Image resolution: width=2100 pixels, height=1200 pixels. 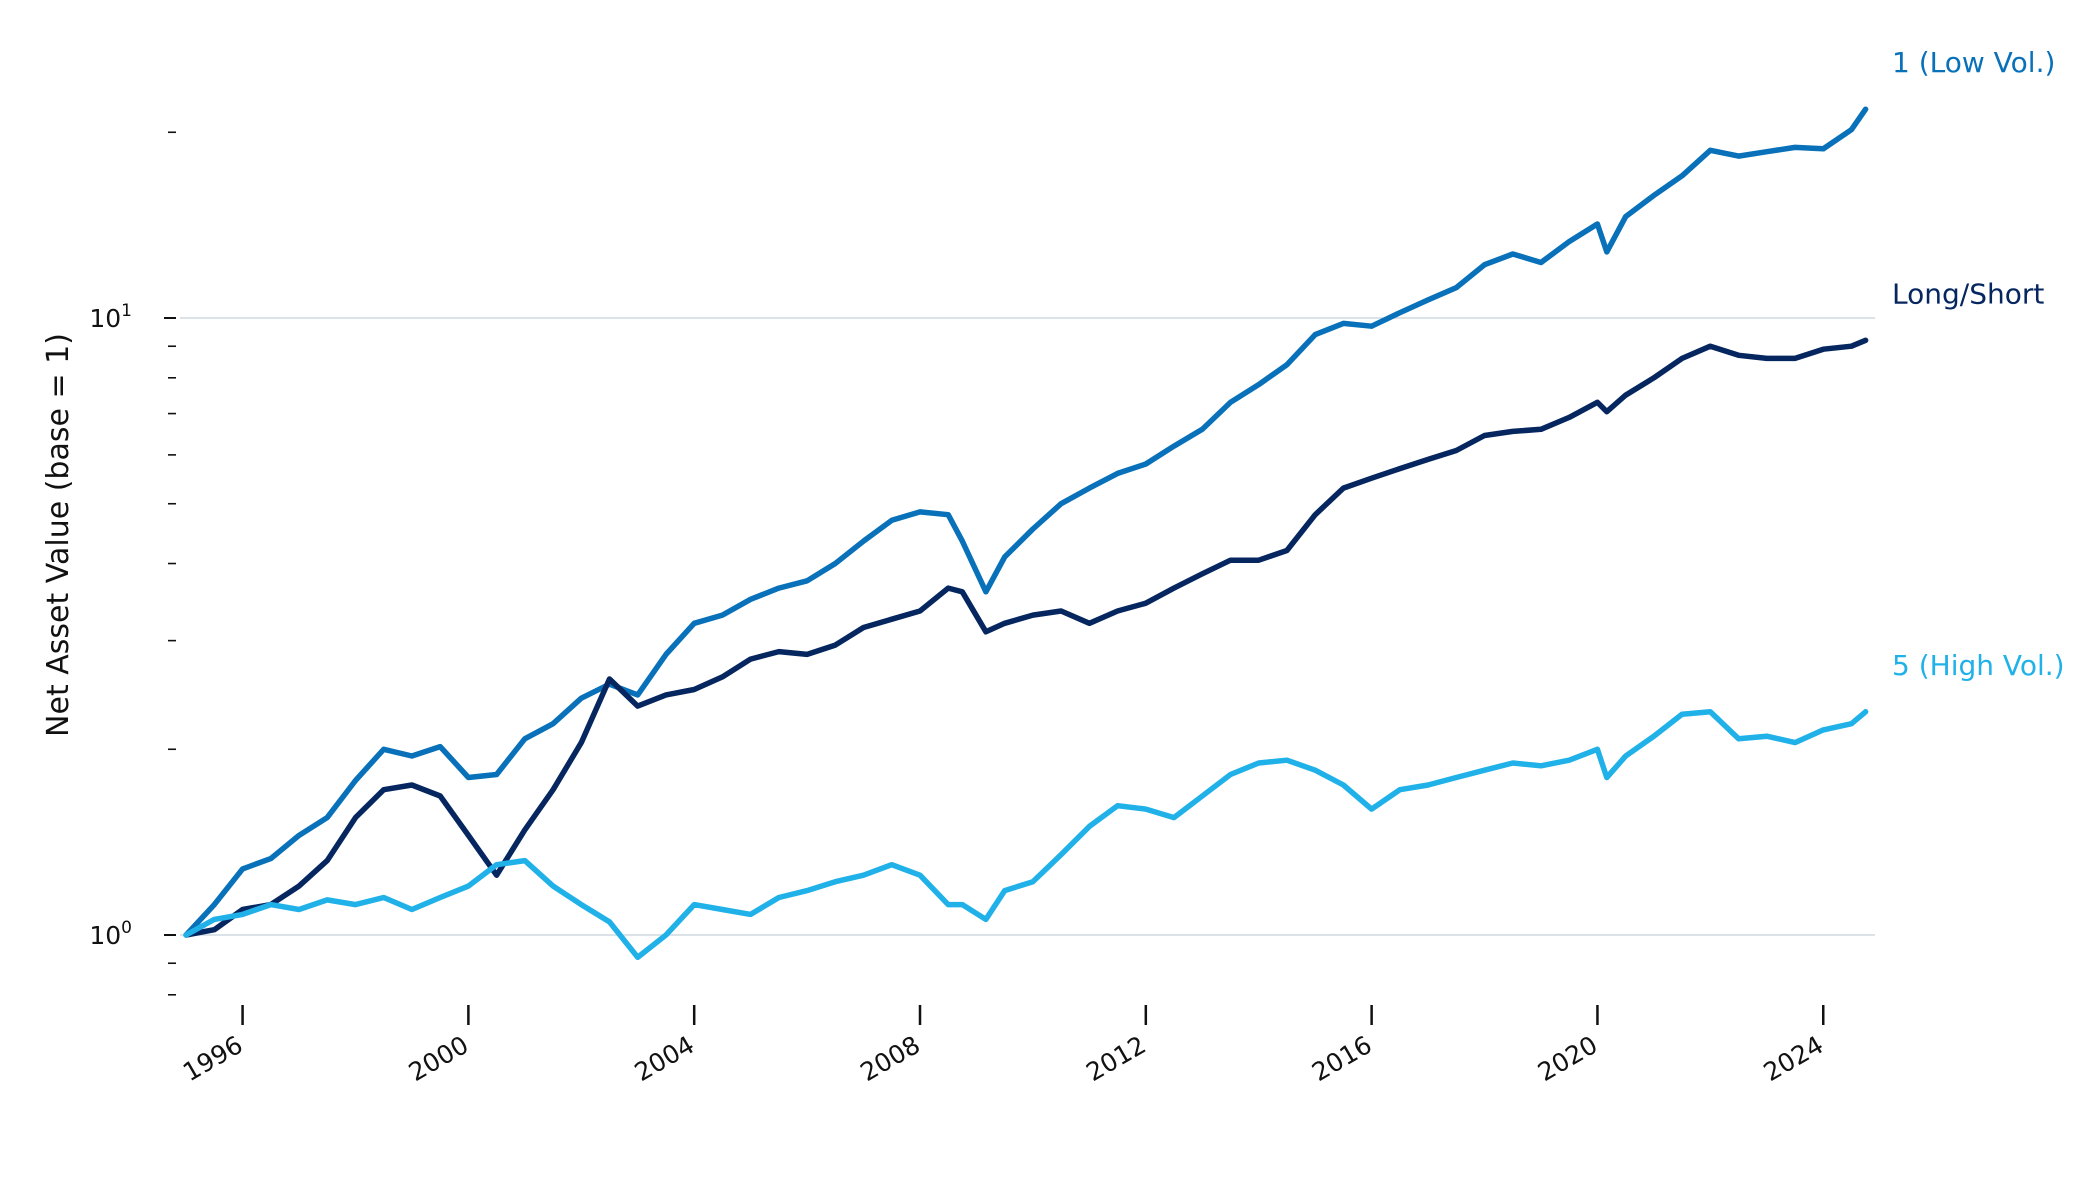 I want to click on series-end-label-2: 5 (High Vol.), so click(x=1978, y=665).